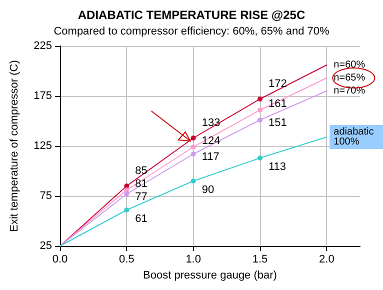 The height and width of the screenshot is (290, 383). I want to click on y-tick-label: 225, so click(43, 46).